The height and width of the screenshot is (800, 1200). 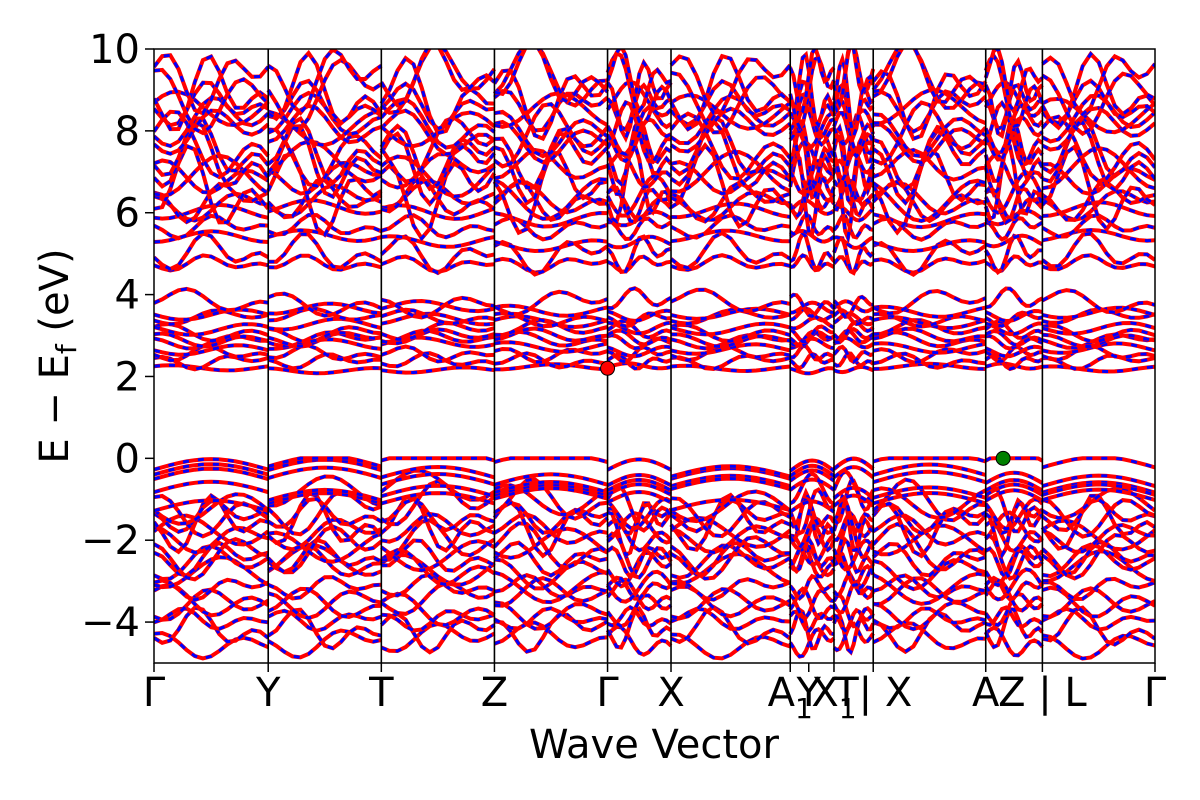 What do you see at coordinates (381, 693) in the screenshot?
I see `x-tick-label: T` at bounding box center [381, 693].